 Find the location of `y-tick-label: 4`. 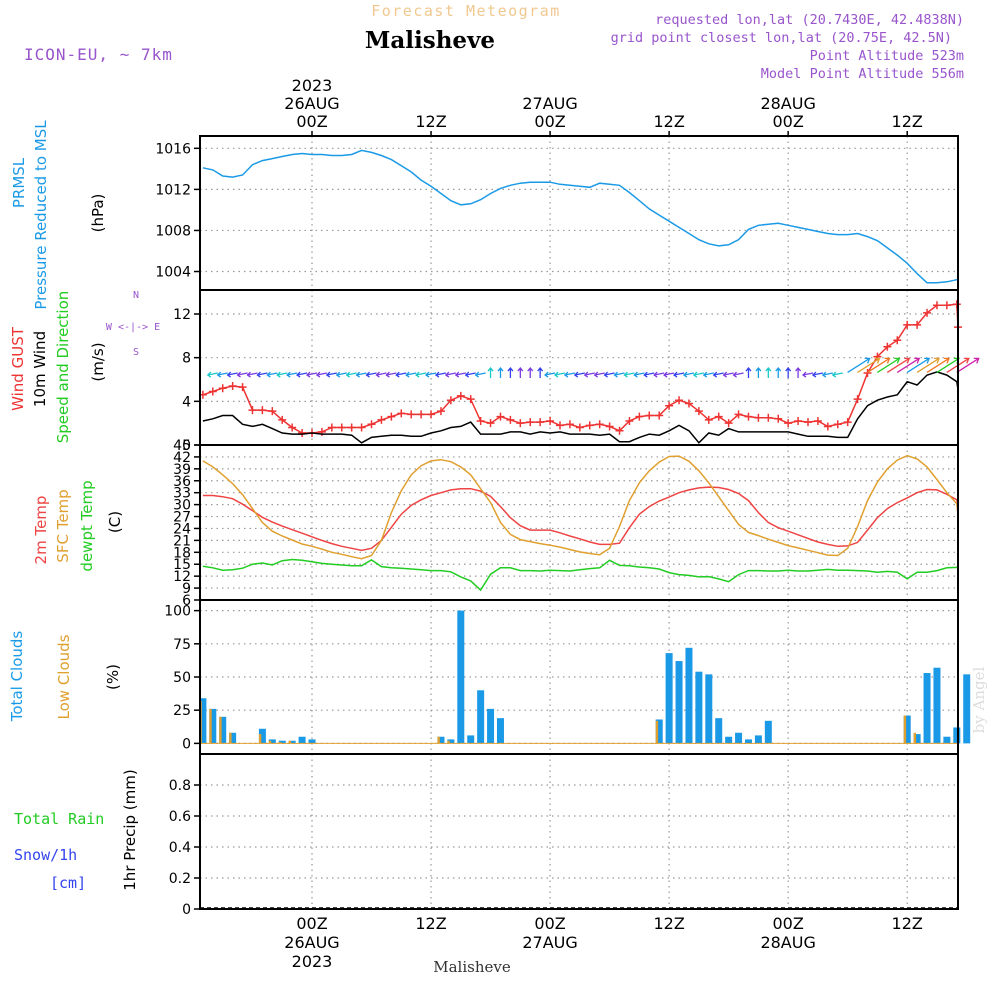

y-tick-label: 4 is located at coordinates (186, 402).